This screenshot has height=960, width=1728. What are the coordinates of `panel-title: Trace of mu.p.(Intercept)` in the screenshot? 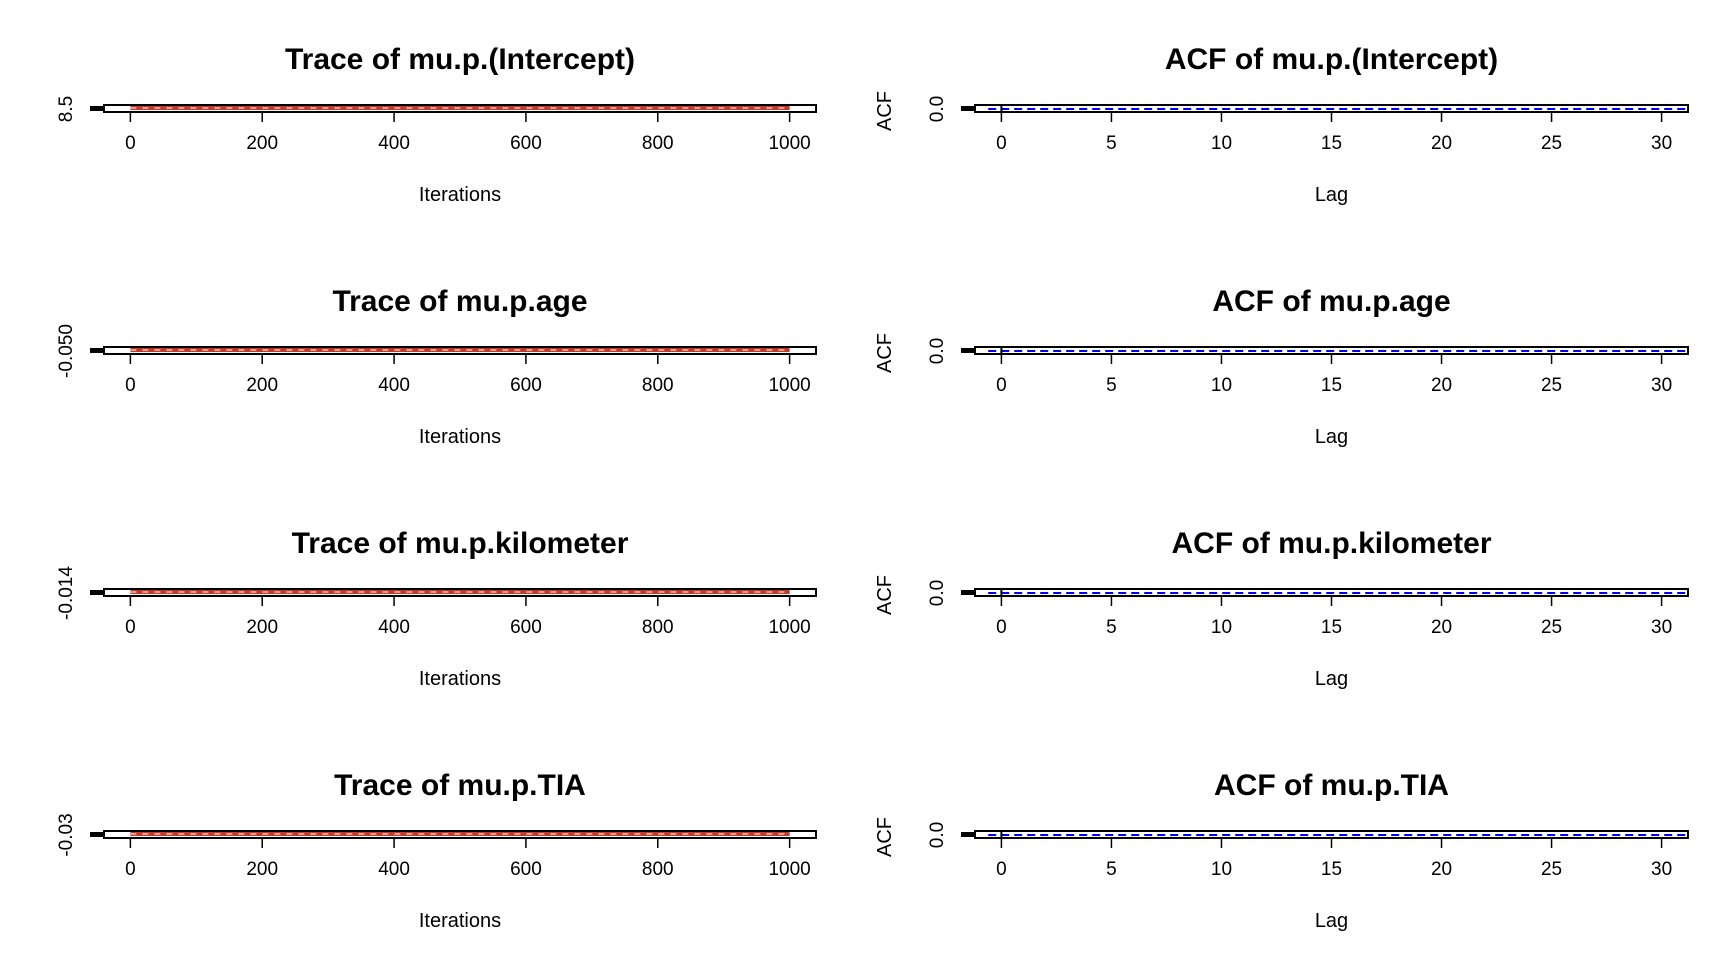 It's located at (460, 59).